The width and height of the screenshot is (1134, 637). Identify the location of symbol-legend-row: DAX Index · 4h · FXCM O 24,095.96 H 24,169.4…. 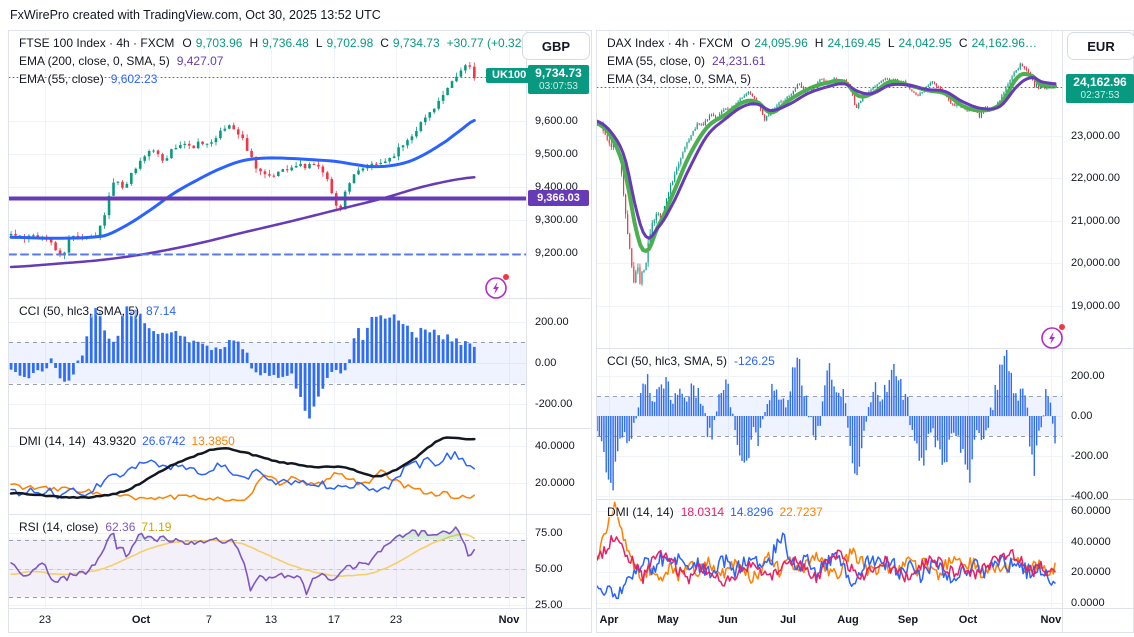
(824, 43).